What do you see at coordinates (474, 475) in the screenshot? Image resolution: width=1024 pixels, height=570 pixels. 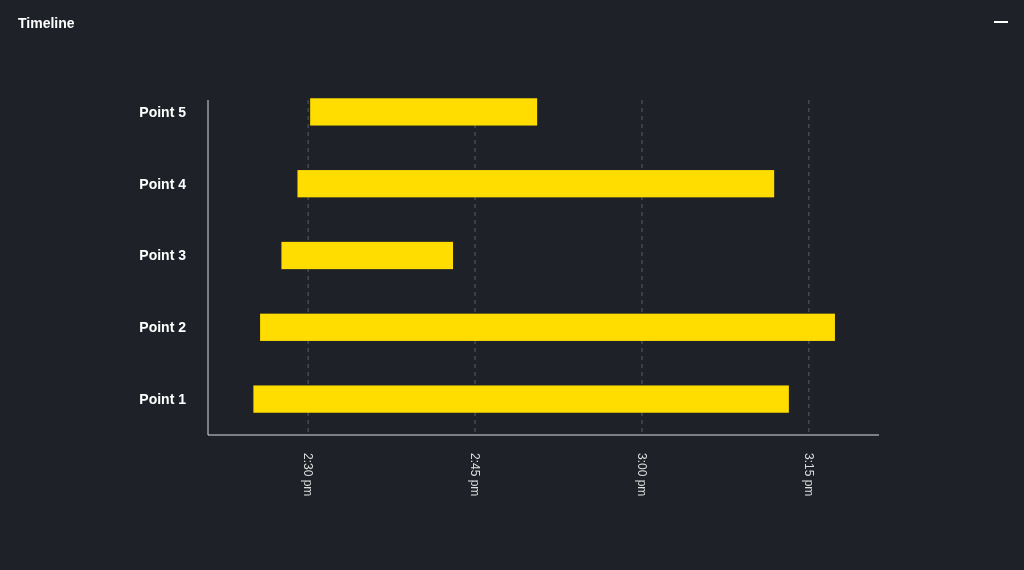 I see `x-tick-label: 2:45 pm` at bounding box center [474, 475].